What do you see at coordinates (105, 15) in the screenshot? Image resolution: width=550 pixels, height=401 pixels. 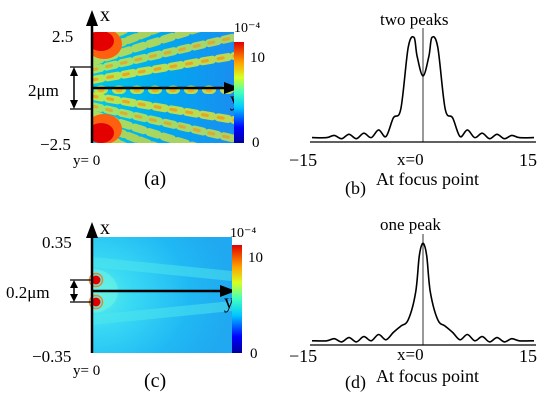 I see `axis-x-label-a: x` at bounding box center [105, 15].